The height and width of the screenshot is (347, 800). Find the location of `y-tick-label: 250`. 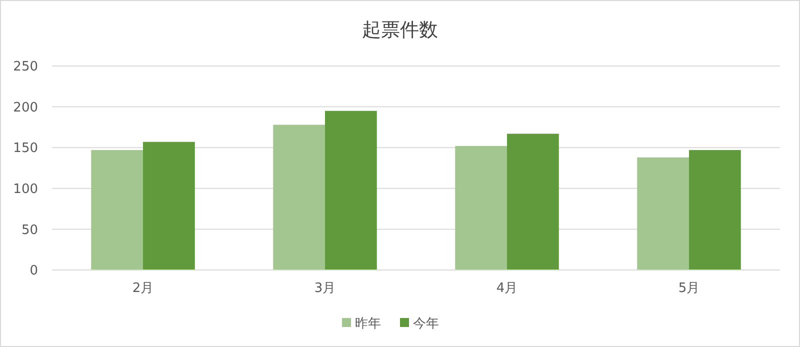

y-tick-label: 250 is located at coordinates (25, 67).